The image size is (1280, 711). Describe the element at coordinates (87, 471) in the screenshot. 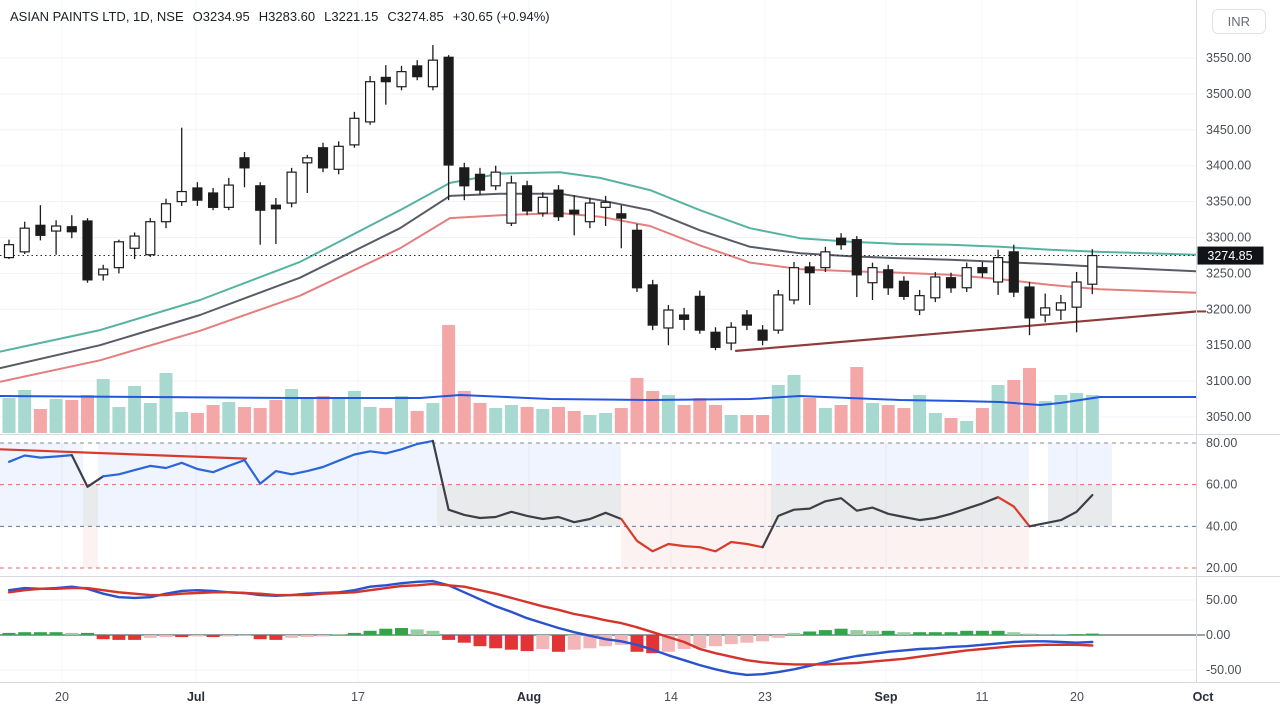

I see `rsi-line-black` at that location.